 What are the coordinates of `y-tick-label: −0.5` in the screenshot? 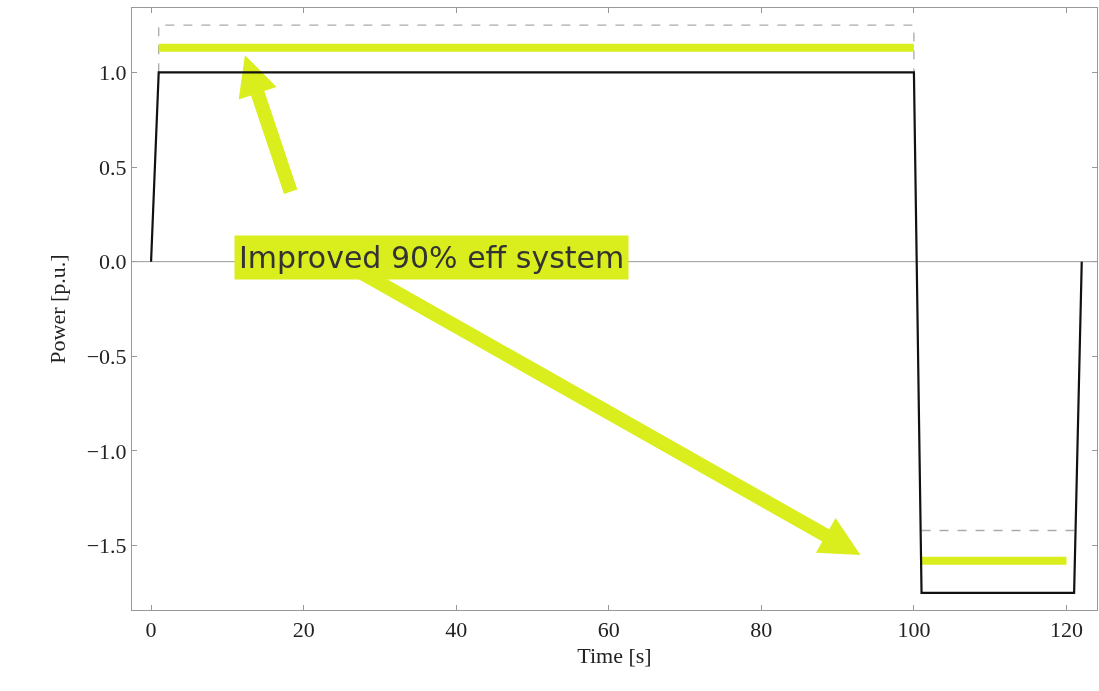 It's located at (106, 357).